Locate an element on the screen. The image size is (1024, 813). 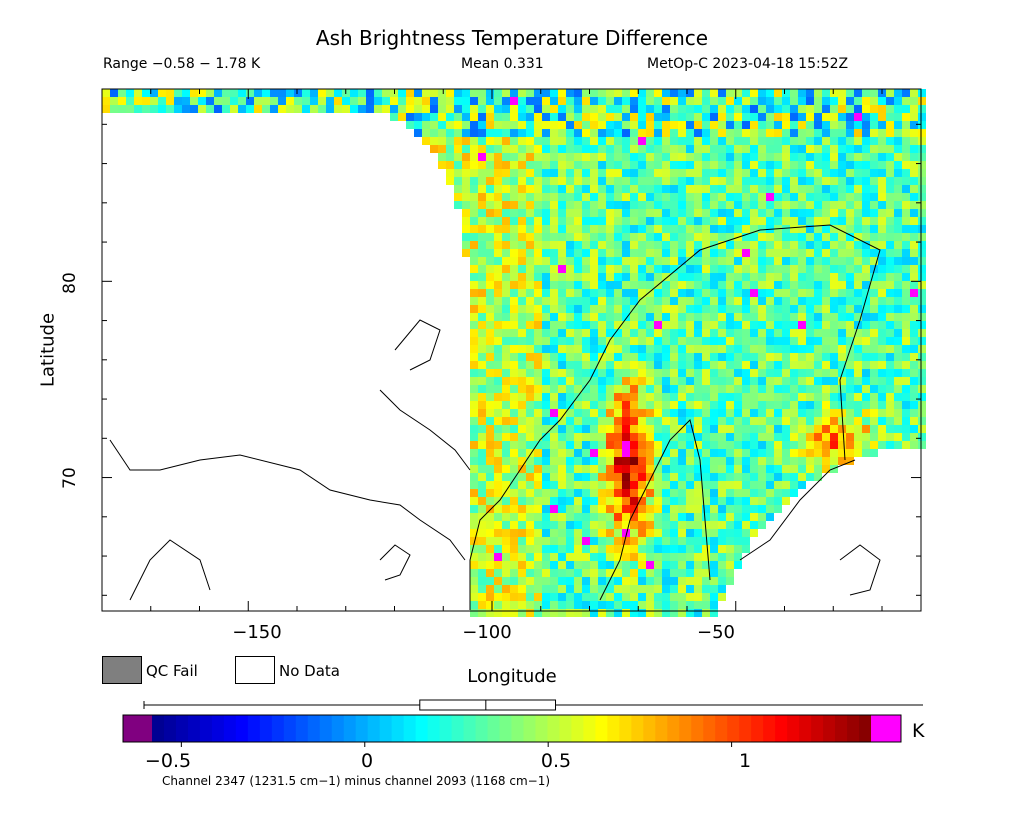
coastline is located at coordinates (797, 510).